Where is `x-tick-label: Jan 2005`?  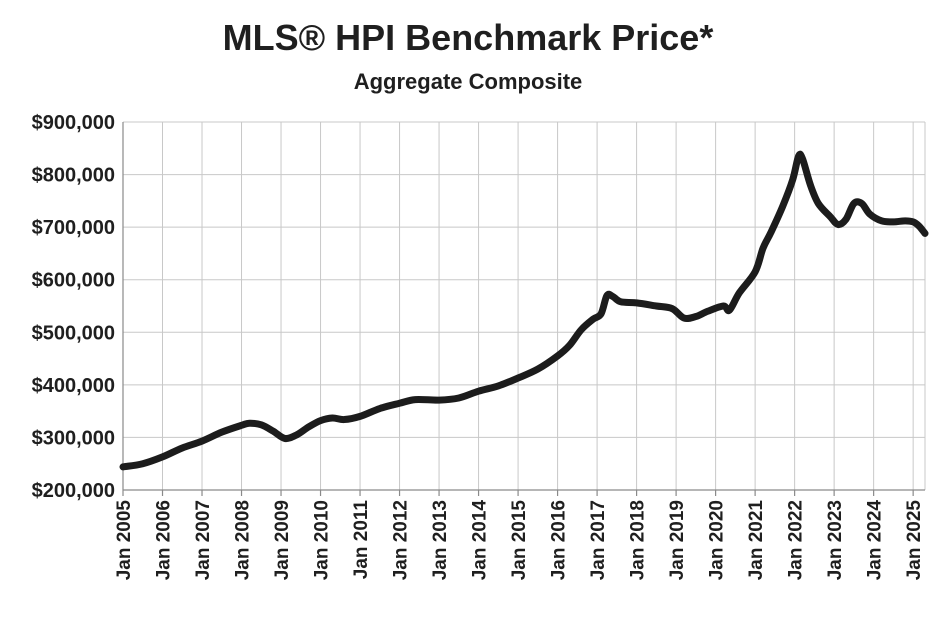
x-tick-label: Jan 2005 is located at coordinates (124, 540).